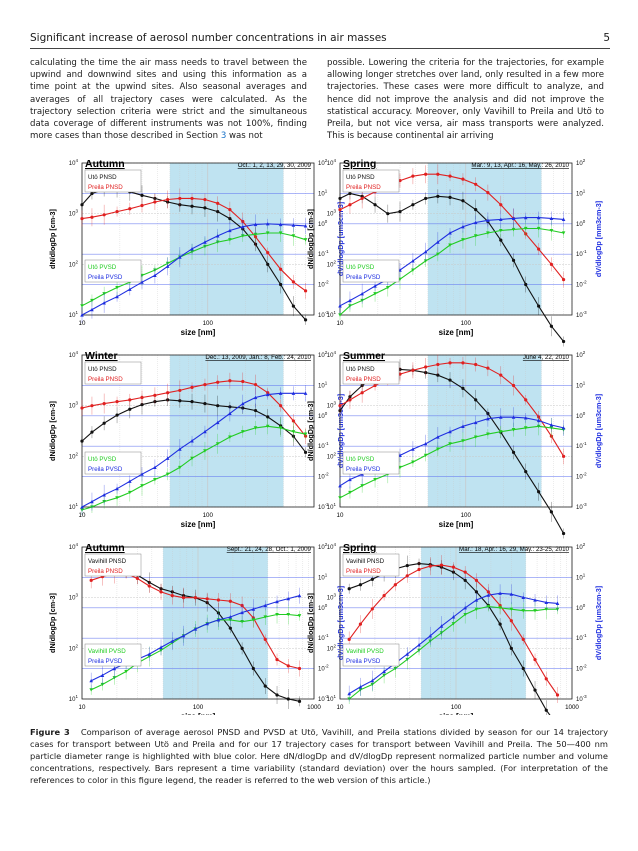  I want to click on section-reference-link: 3, so click(223, 136).